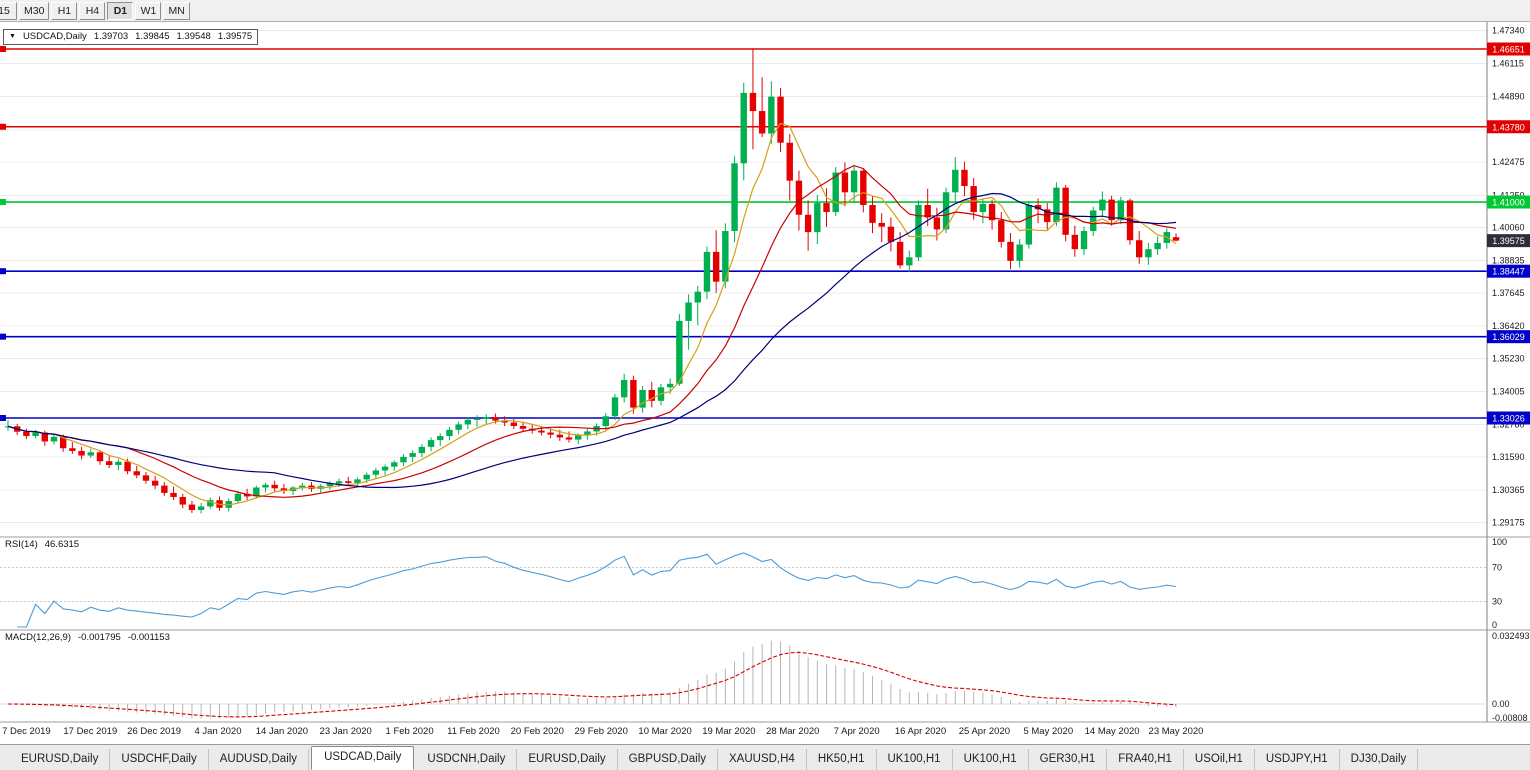 This screenshot has height=770, width=1530. What do you see at coordinates (1145, 759) in the screenshot?
I see `chart-tab-fra40-h1: FRA40,H1` at bounding box center [1145, 759].